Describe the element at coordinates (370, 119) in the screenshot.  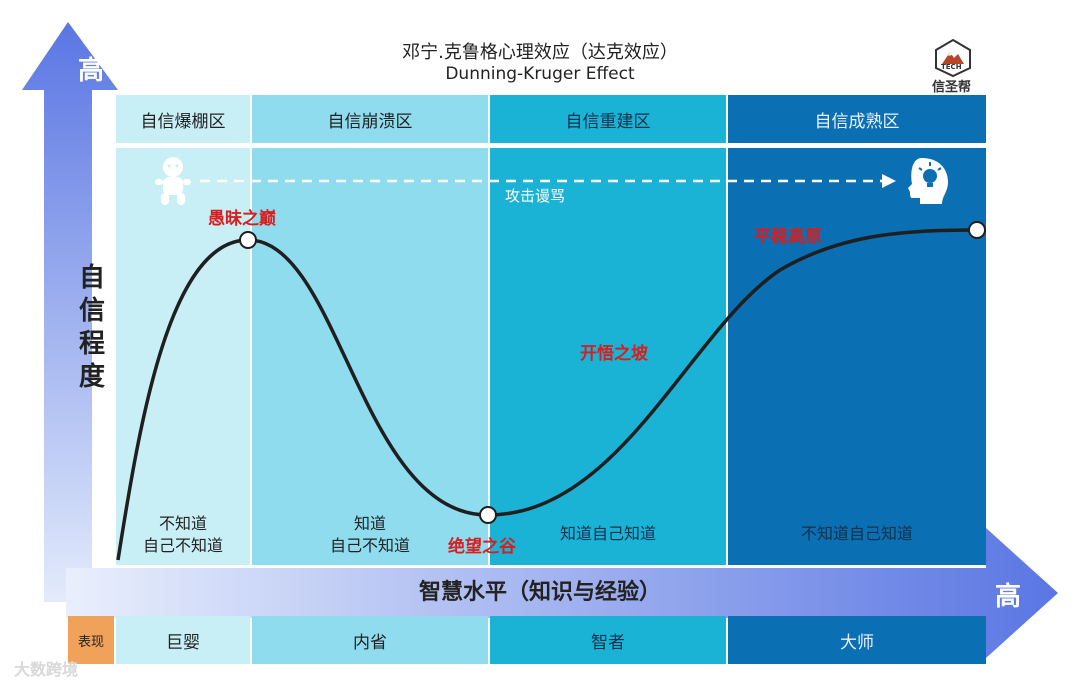
I see `zone-header-2: 自信崩溃区` at that location.